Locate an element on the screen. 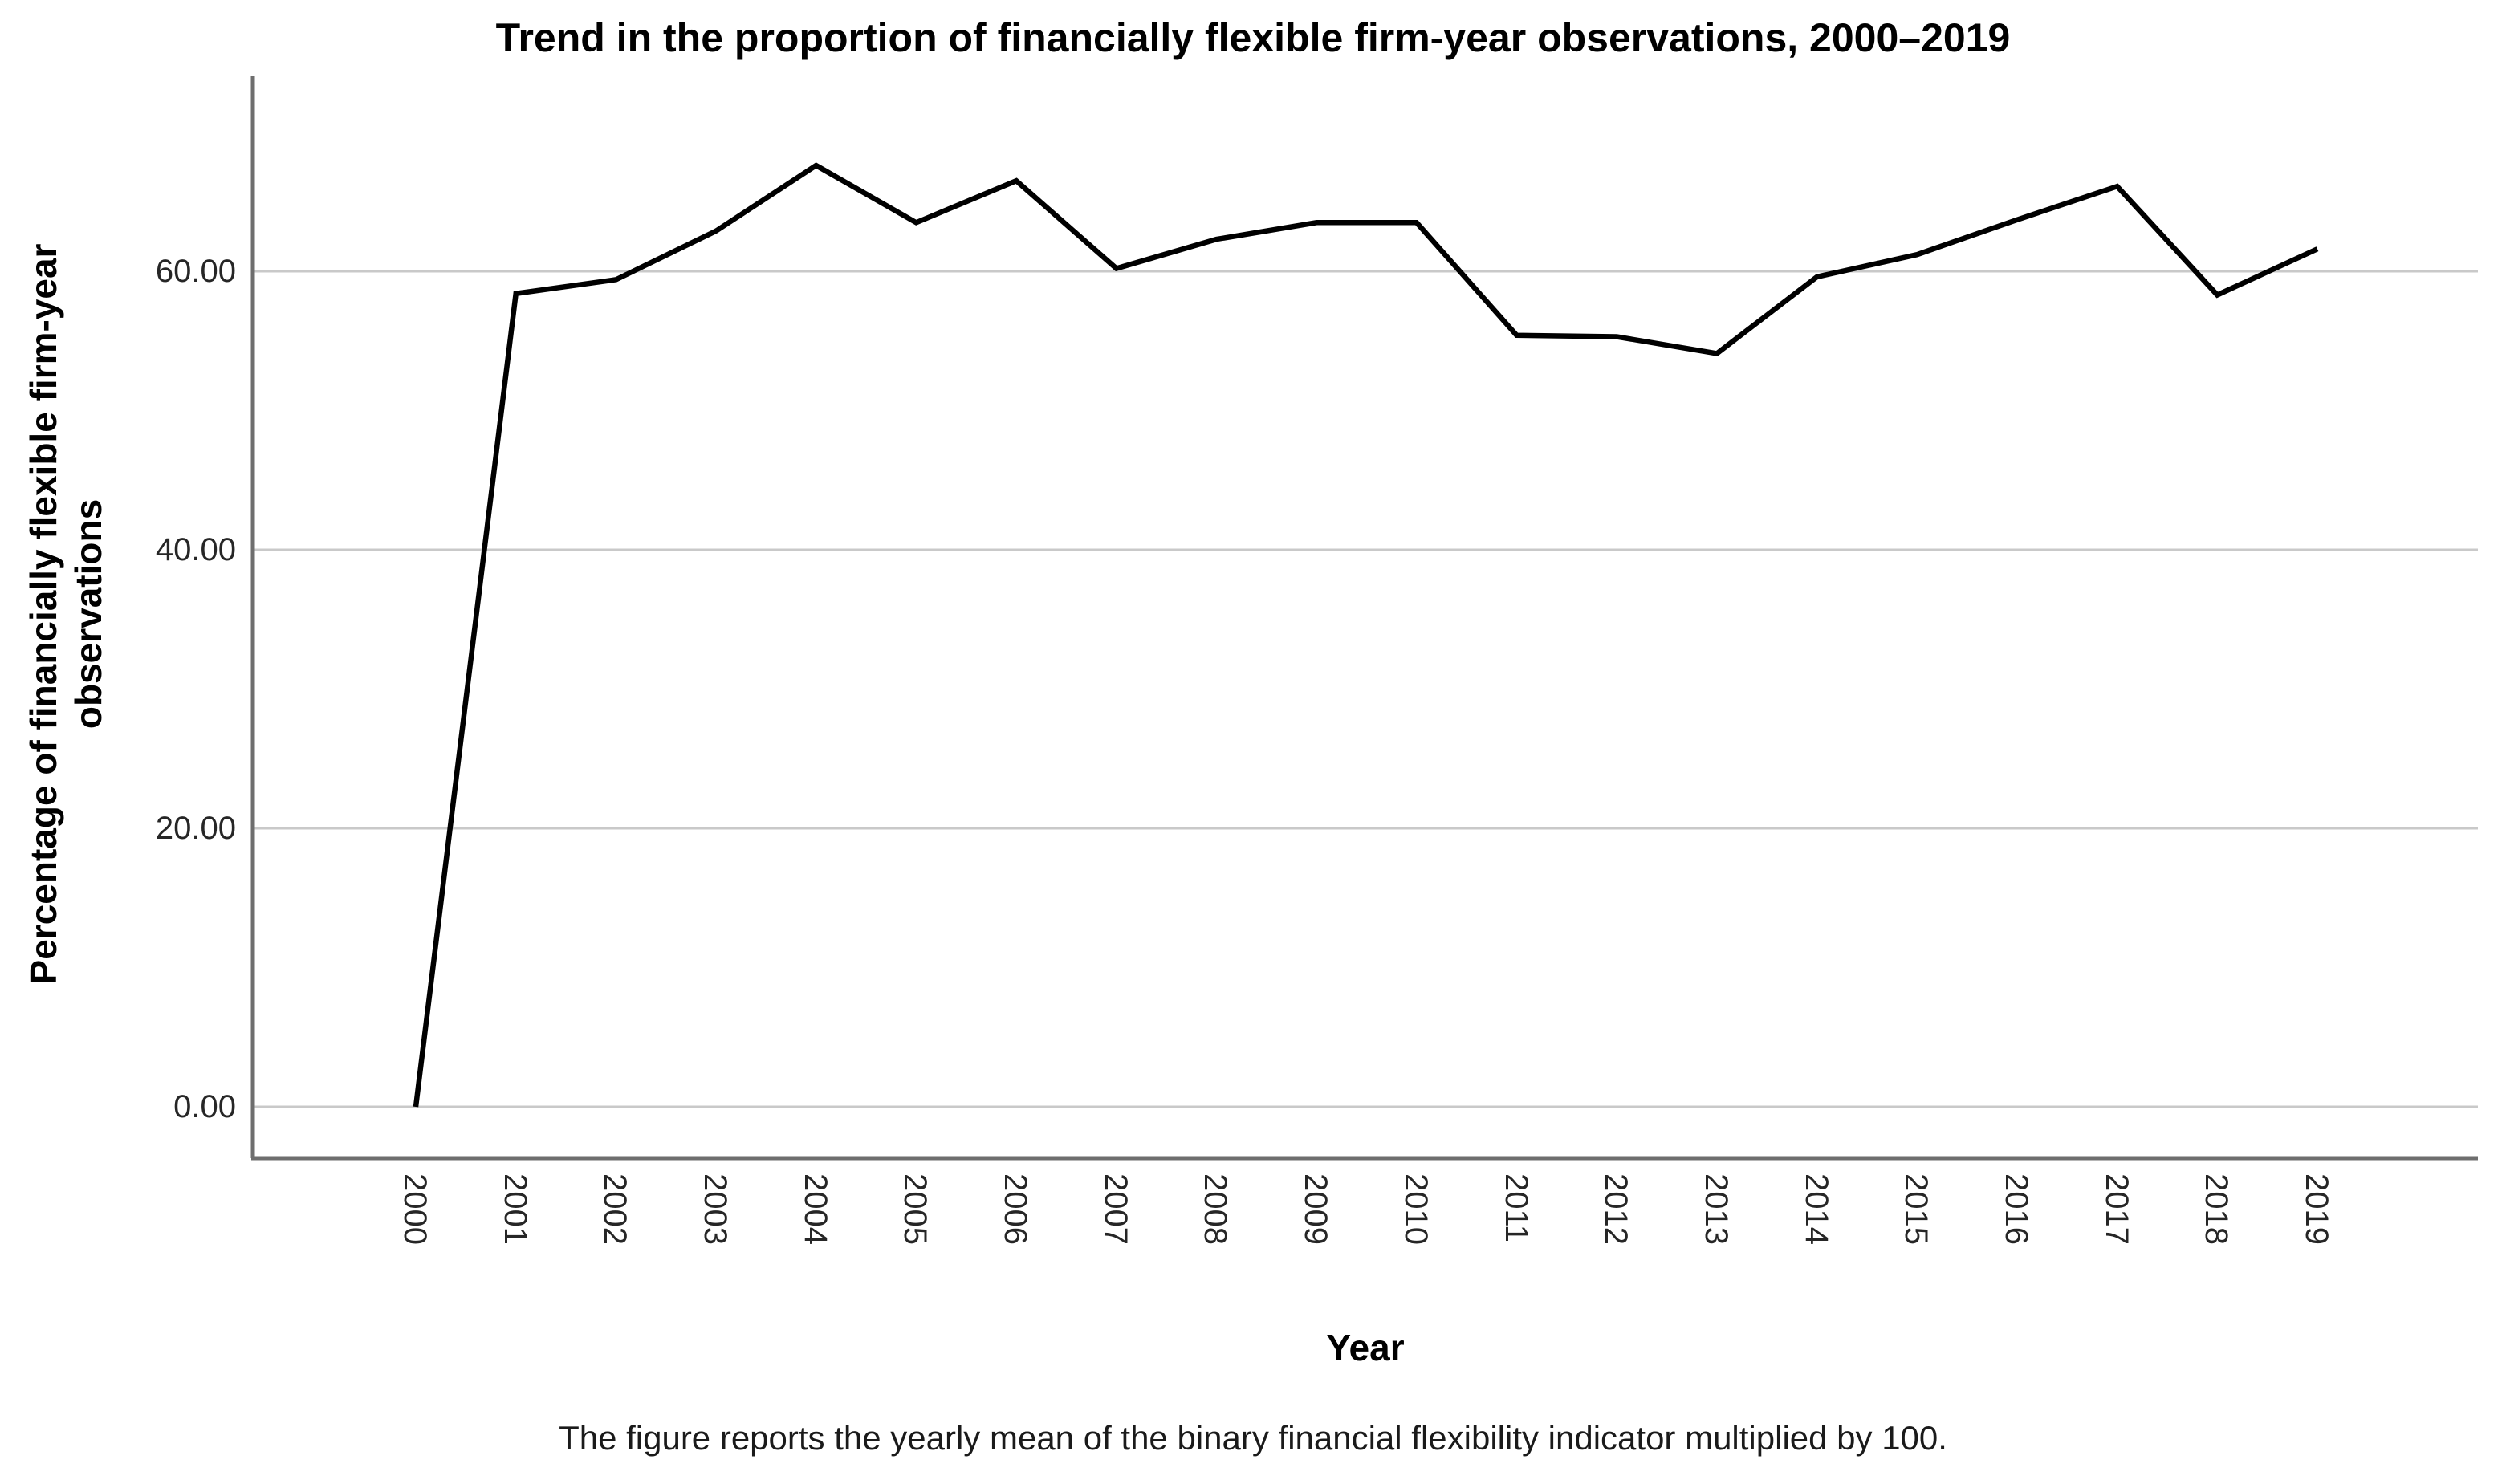  x-tick-label: 2007 is located at coordinates (1115, 1209).